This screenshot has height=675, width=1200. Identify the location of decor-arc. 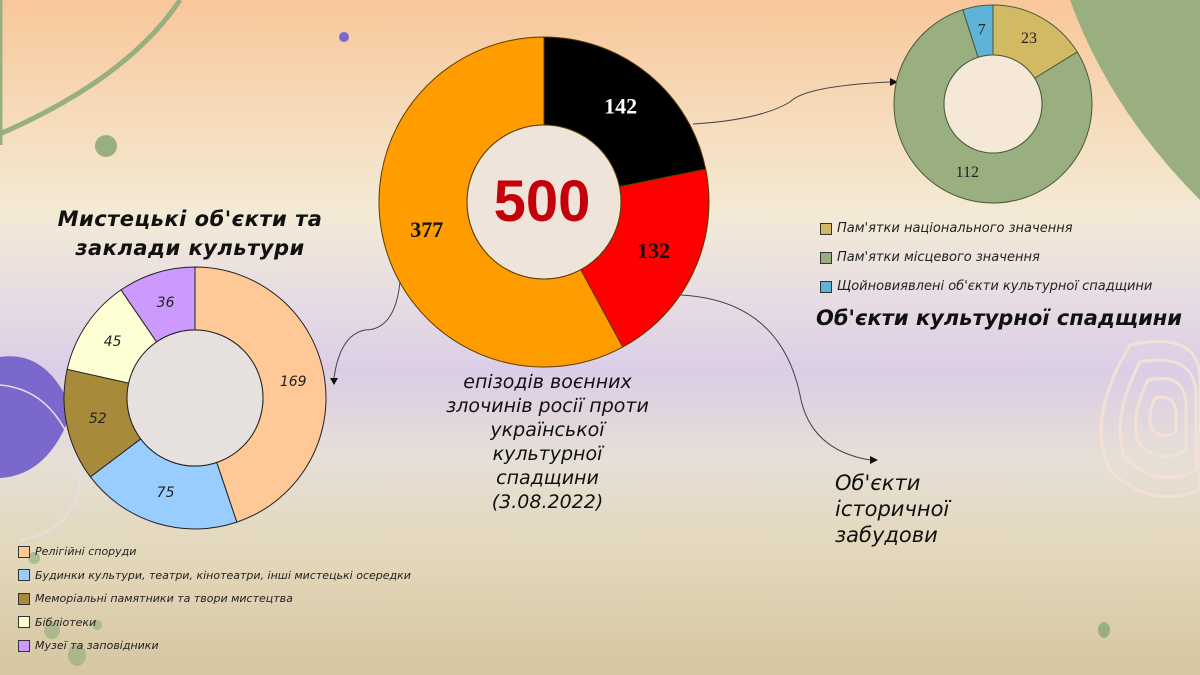
(91, 68).